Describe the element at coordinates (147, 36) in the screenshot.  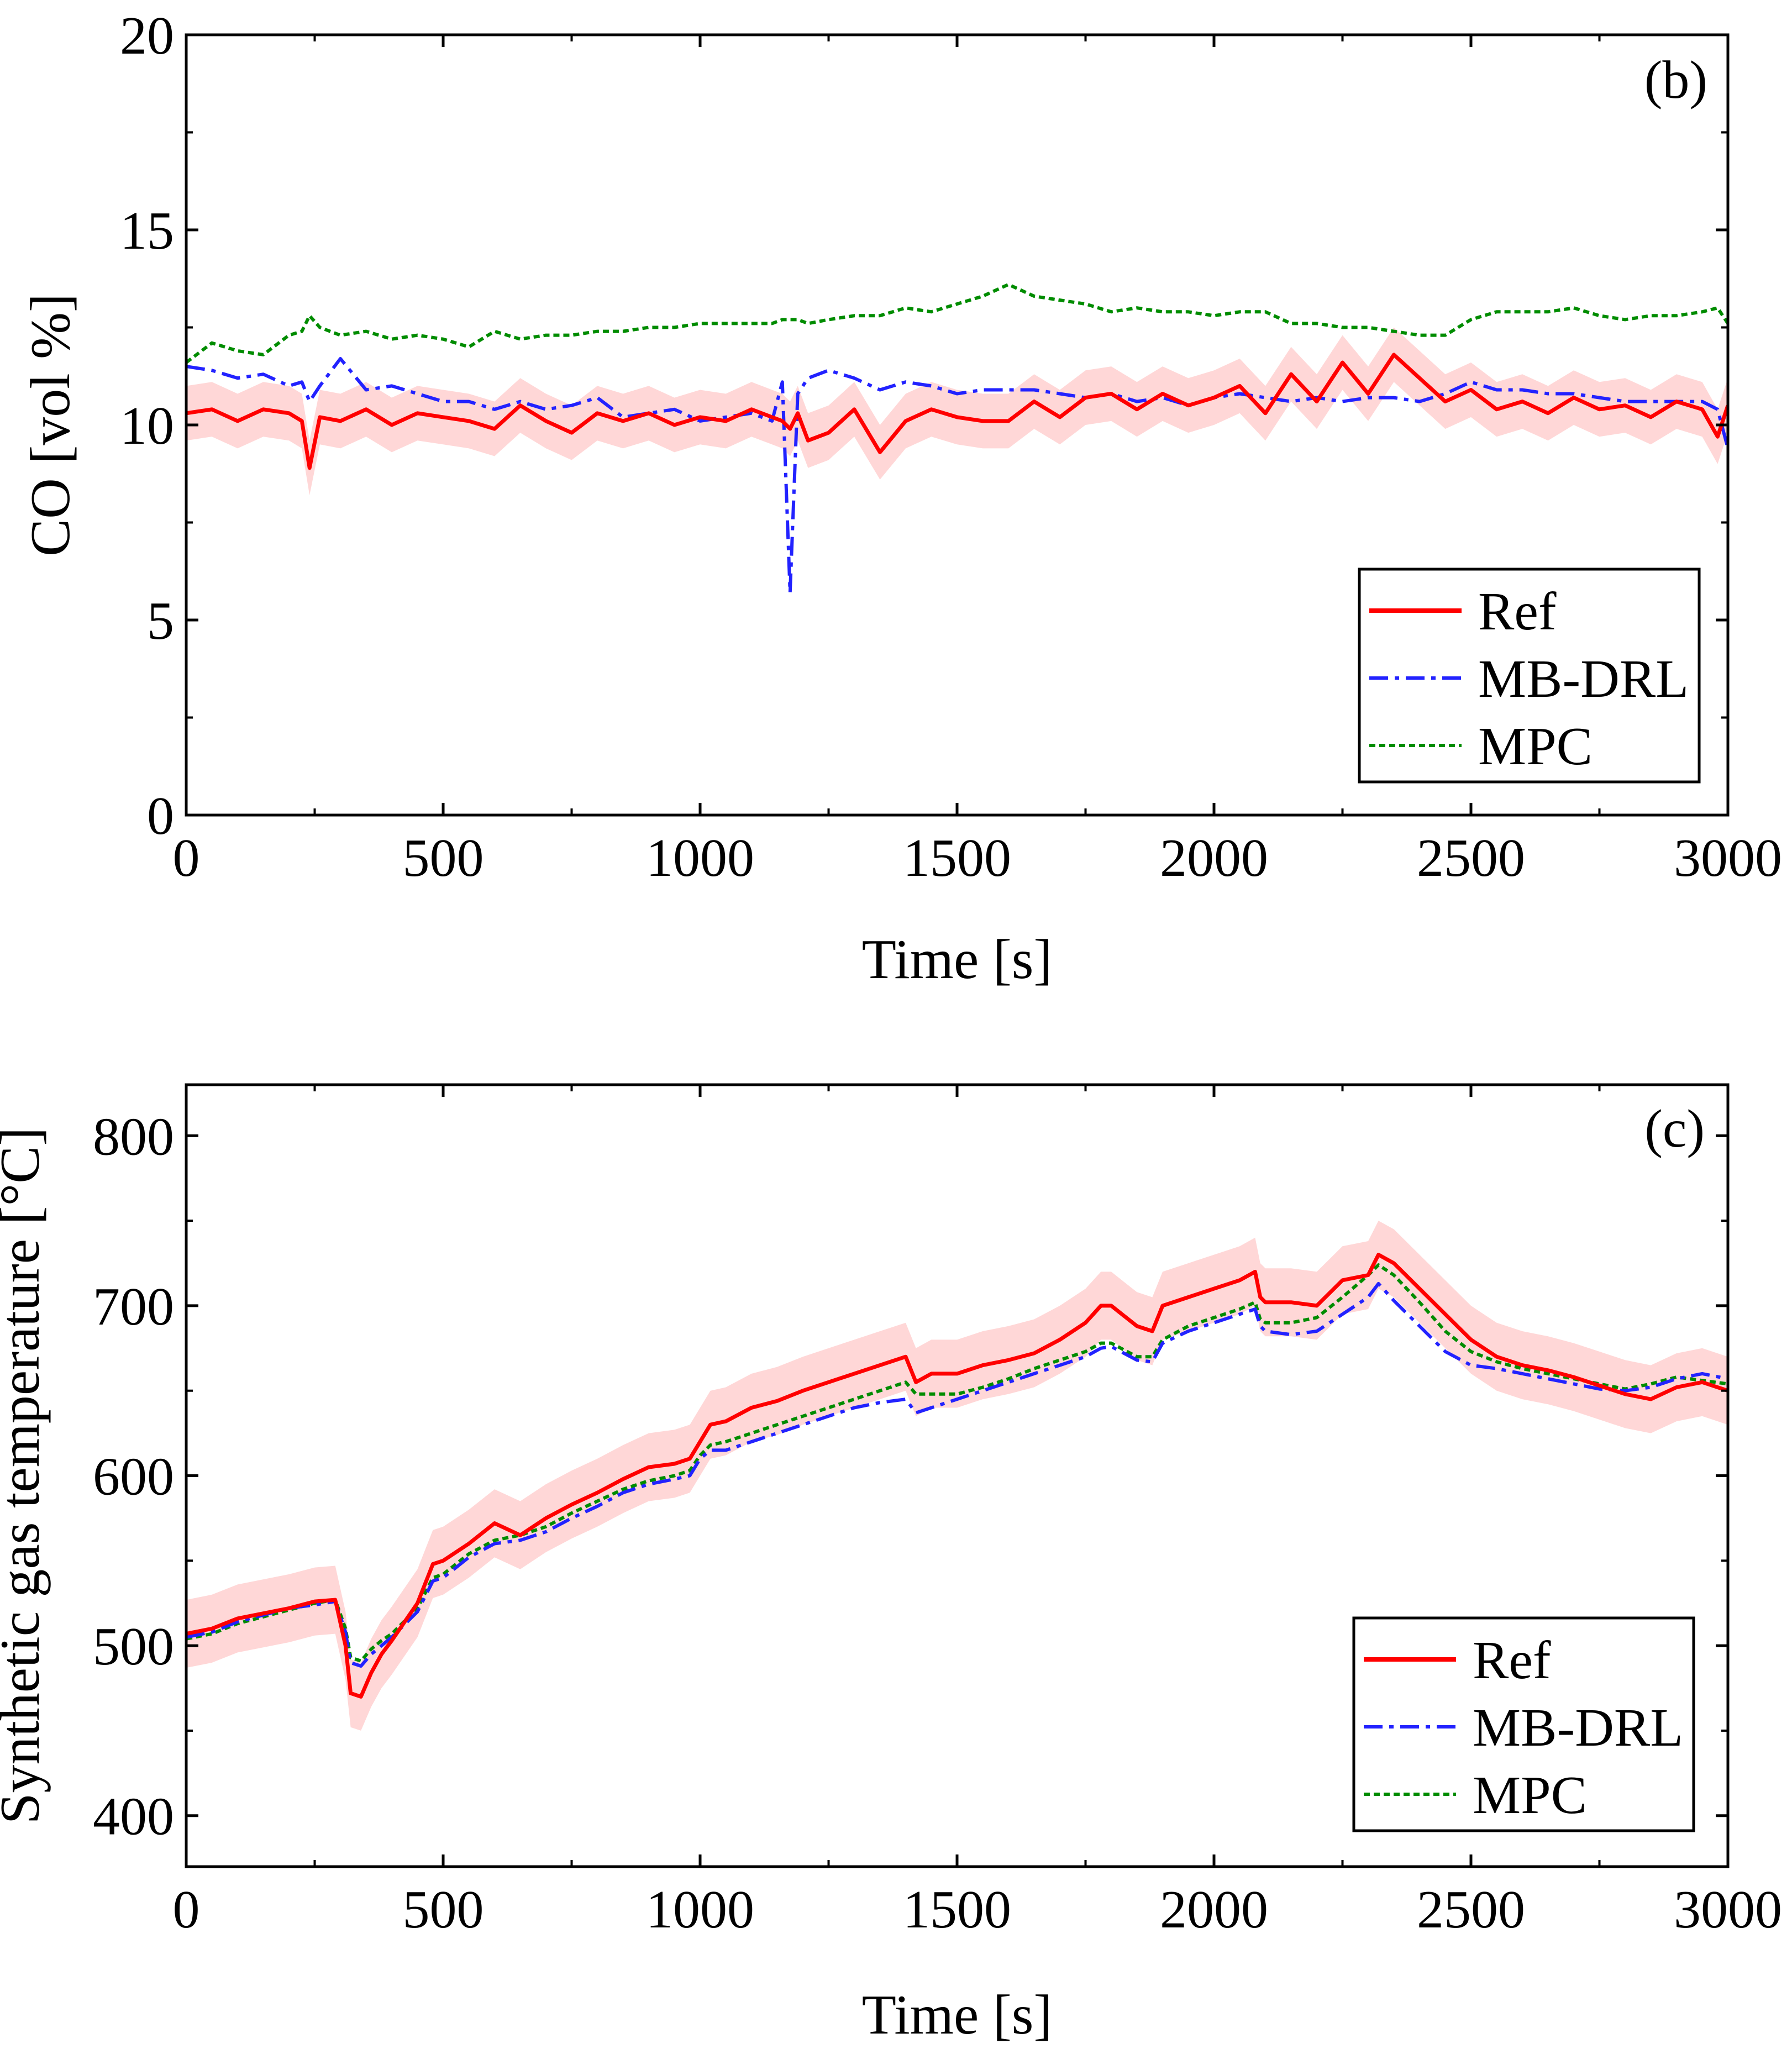
I see `y-tick-label: 20` at that location.